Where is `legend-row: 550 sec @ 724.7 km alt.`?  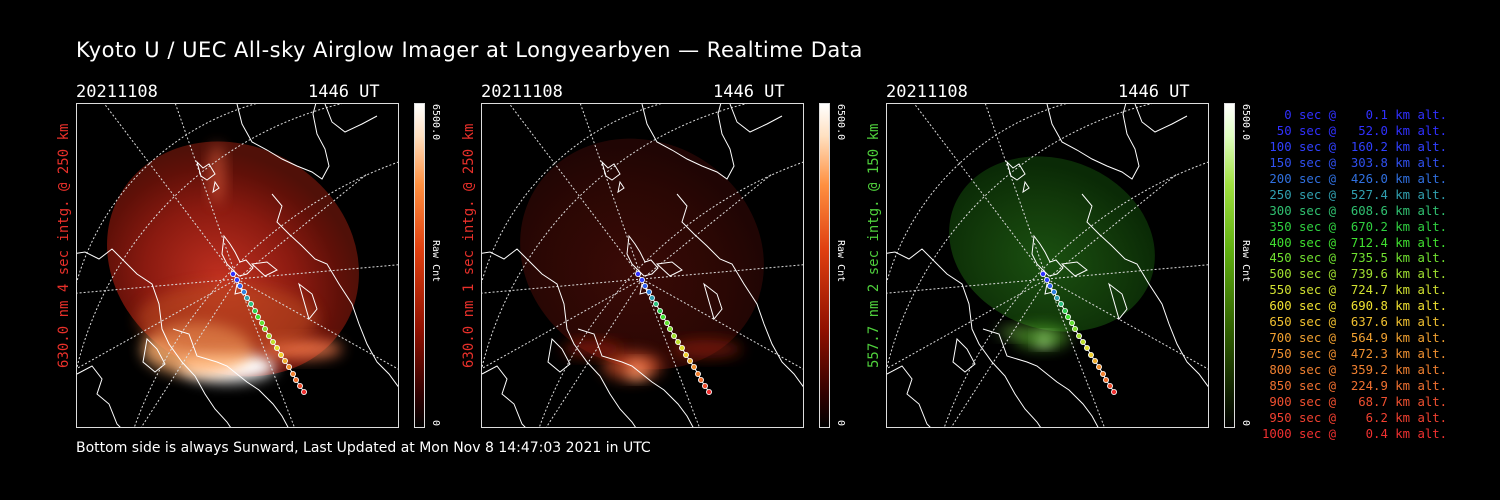
legend-row: 550 sec @ 724.7 km alt. is located at coordinates (1355, 290).